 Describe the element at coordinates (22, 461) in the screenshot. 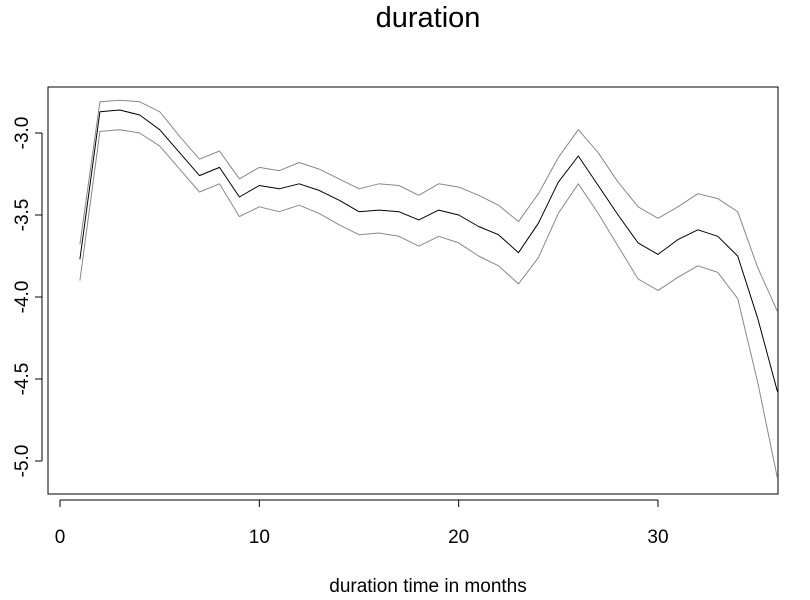

I see `y-tick-label: -5.0` at that location.